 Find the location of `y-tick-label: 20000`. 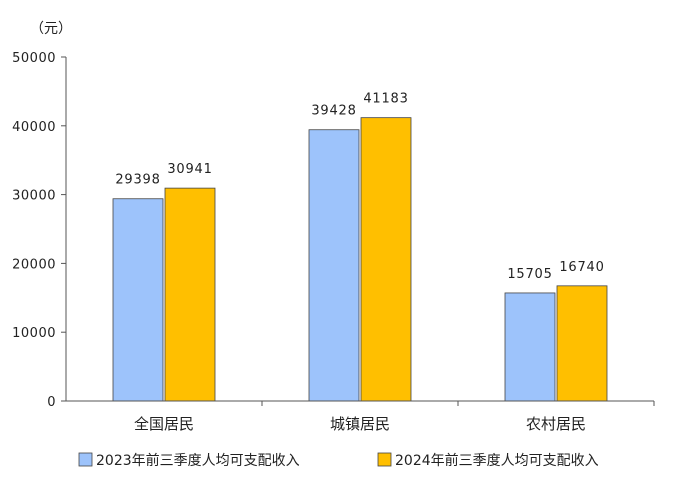

y-tick-label: 20000 is located at coordinates (34, 264).